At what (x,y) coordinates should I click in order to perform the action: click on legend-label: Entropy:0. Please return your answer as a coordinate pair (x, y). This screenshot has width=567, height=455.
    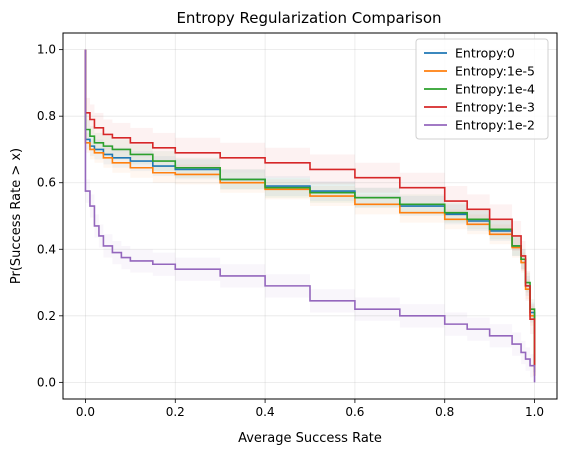
    Looking at the image, I should click on (485, 53).